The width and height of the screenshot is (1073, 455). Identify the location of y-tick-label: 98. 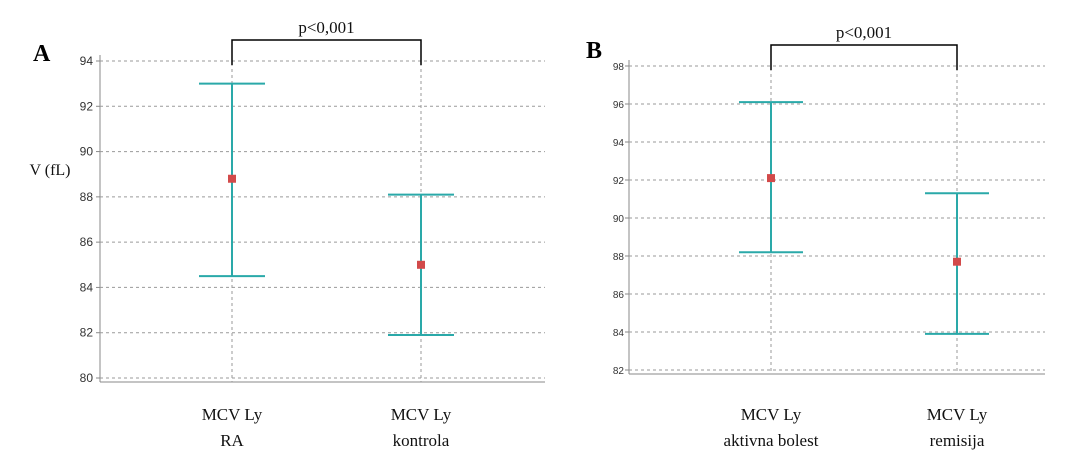
(619, 67).